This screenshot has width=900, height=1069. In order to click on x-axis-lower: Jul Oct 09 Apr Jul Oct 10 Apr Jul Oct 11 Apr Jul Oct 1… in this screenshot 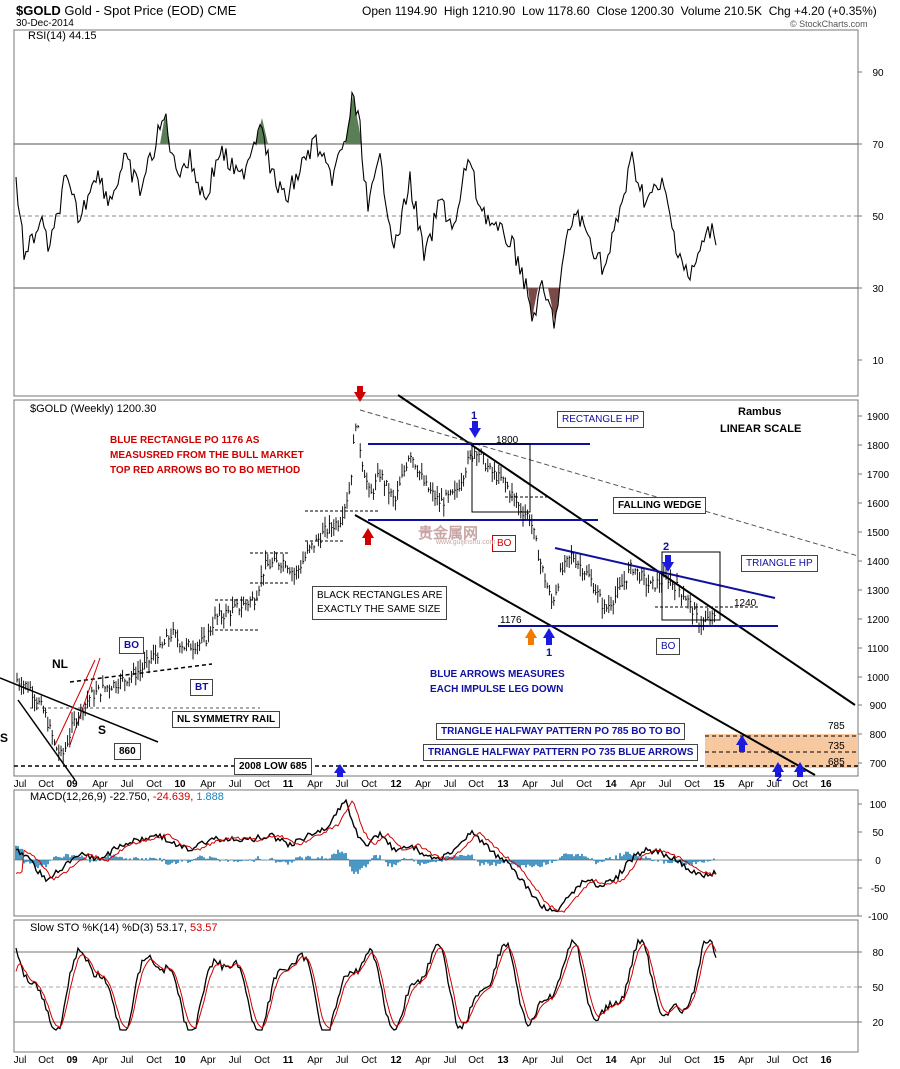, I will do `click(423, 1060)`.